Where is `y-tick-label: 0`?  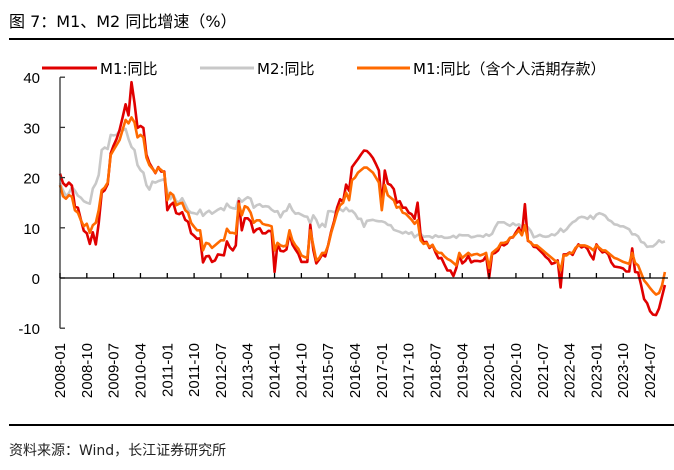 y-tick-label: 0 is located at coordinates (36, 279).